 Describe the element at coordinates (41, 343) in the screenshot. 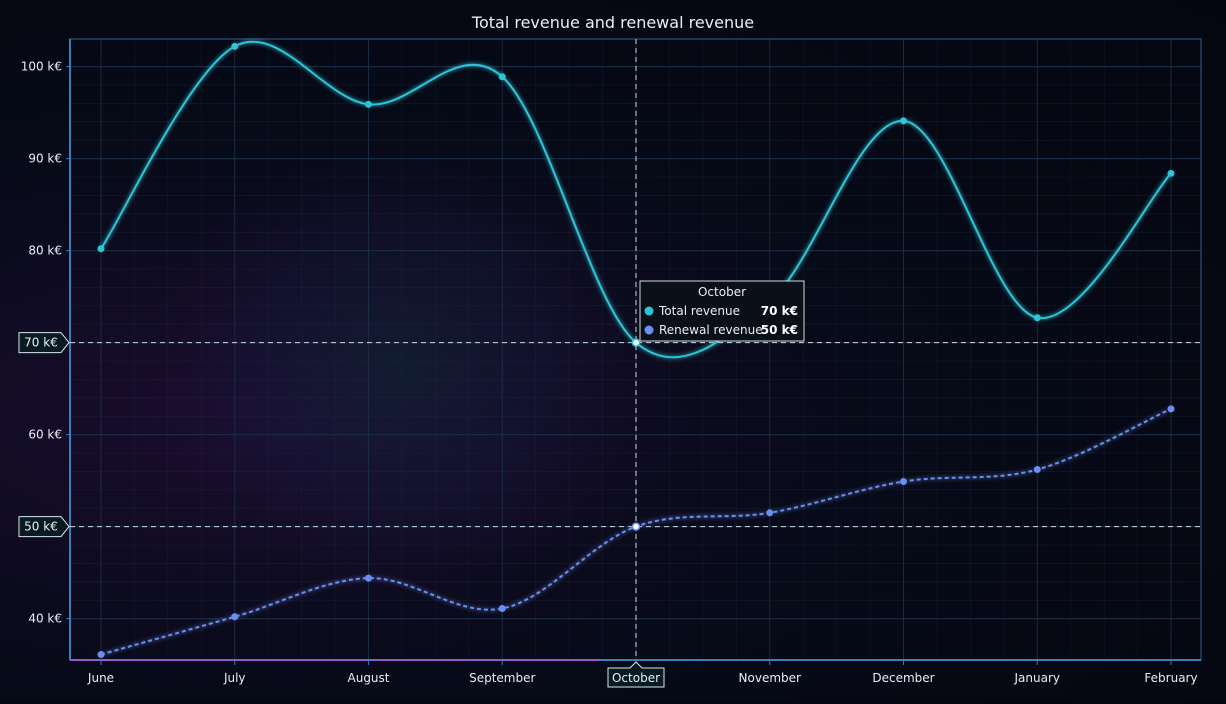

I see `y-hover-label: 70 k€` at that location.